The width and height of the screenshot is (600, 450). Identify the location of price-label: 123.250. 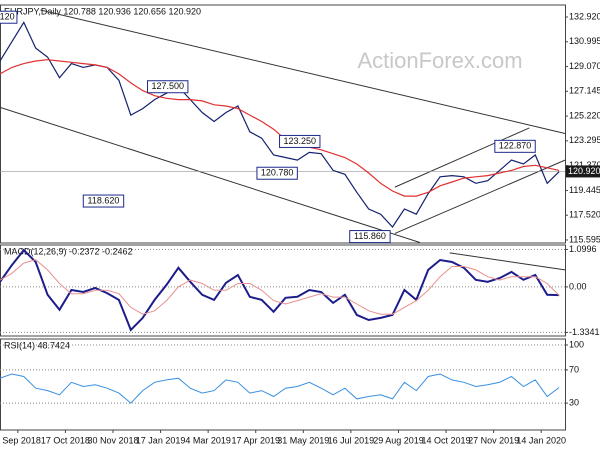
(299, 141).